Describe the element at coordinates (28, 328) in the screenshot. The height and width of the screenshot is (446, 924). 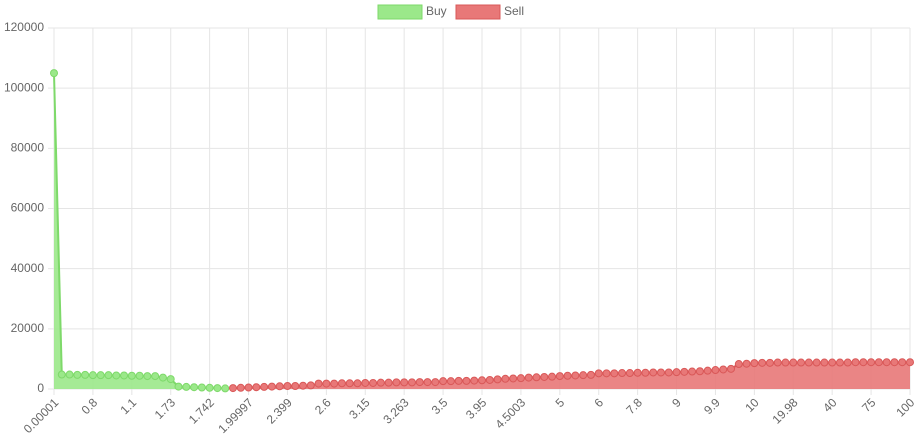
I see `y-tick-label: 20000` at that location.